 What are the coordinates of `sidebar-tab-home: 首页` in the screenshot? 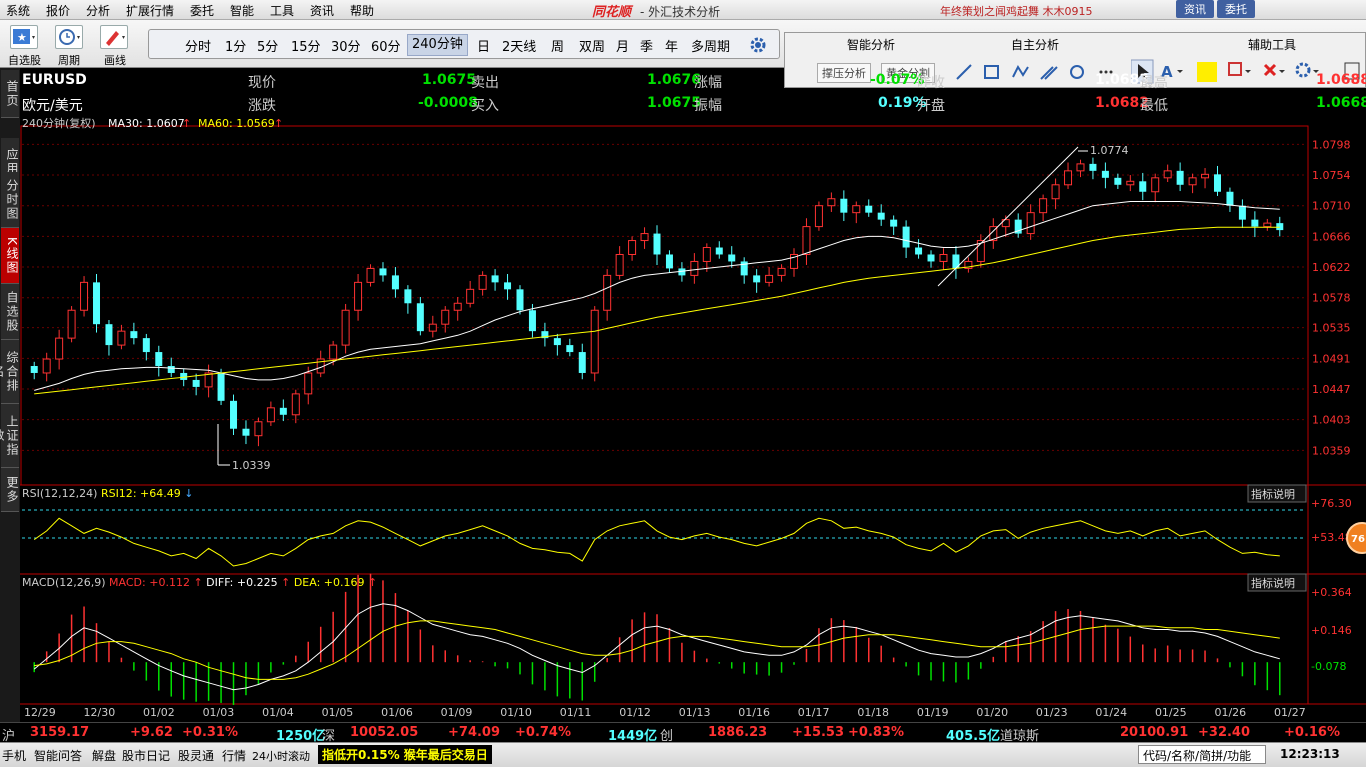 It's located at (10, 94).